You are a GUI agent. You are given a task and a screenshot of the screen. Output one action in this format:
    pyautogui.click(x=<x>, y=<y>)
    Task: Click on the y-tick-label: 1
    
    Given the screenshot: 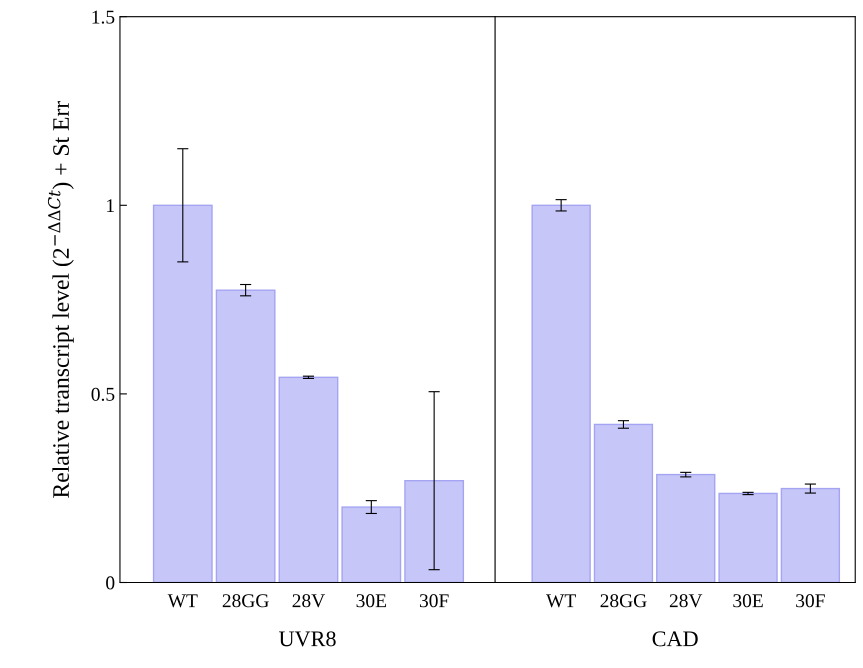 What is the action you would take?
    pyautogui.click(x=110, y=205)
    